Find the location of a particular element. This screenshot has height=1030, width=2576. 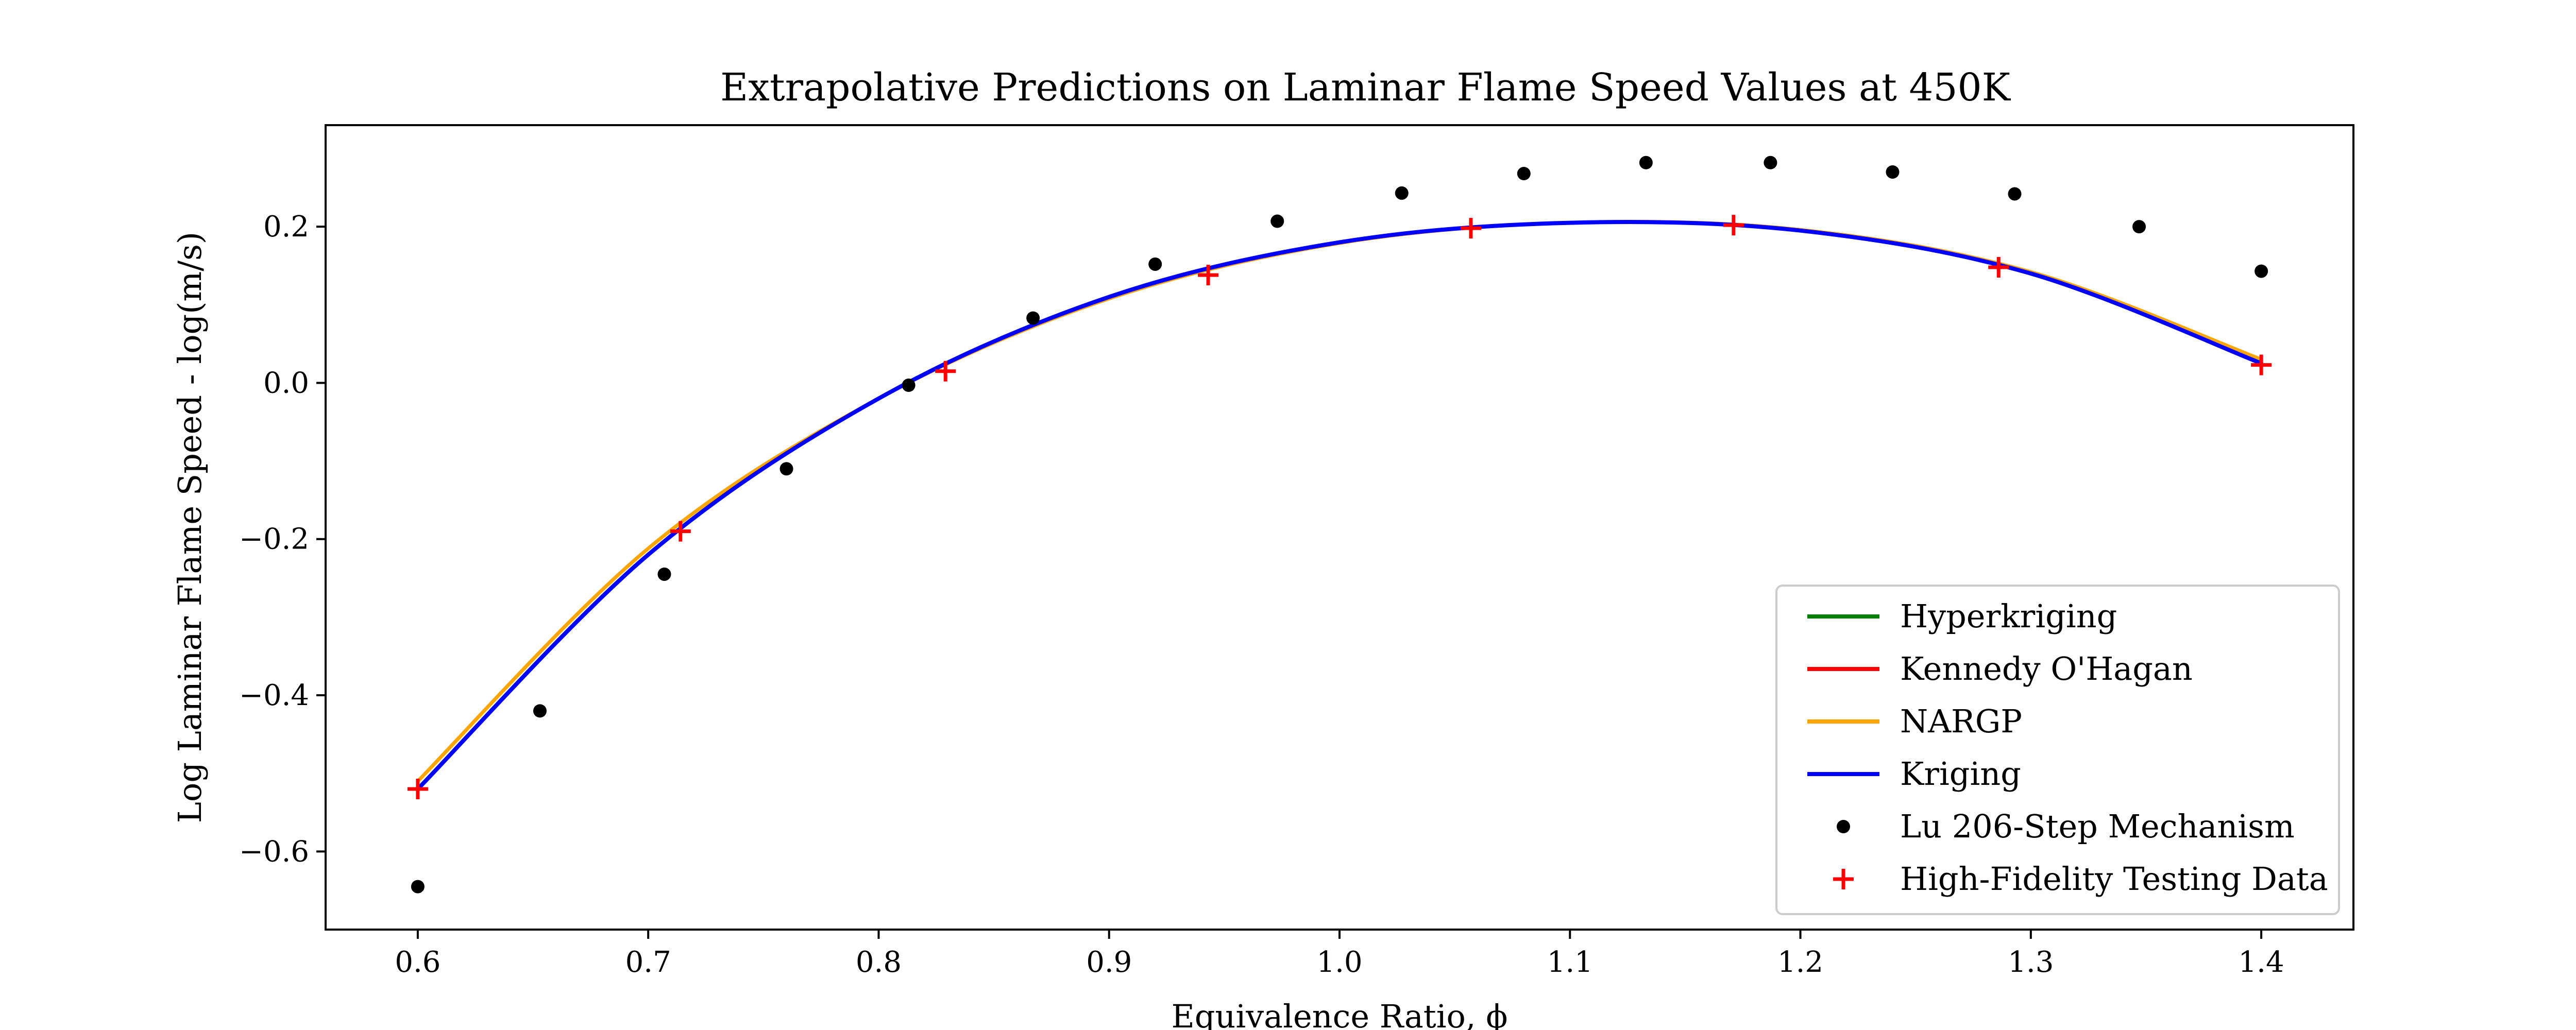

legend-entry: Kennedy O'Hagan is located at coordinates (2000, 669).